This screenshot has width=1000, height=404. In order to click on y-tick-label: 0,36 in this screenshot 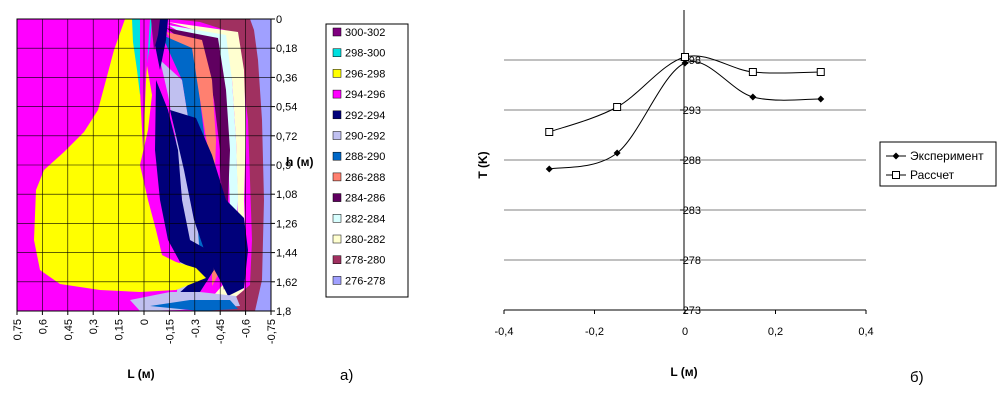, I will do `click(286, 78)`.